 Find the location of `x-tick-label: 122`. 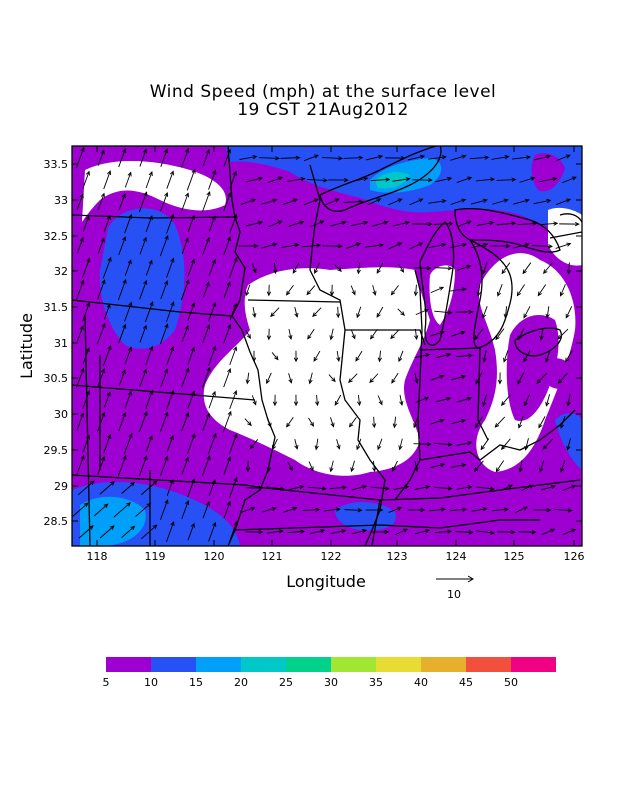

x-tick-label: 122 is located at coordinates (331, 556).